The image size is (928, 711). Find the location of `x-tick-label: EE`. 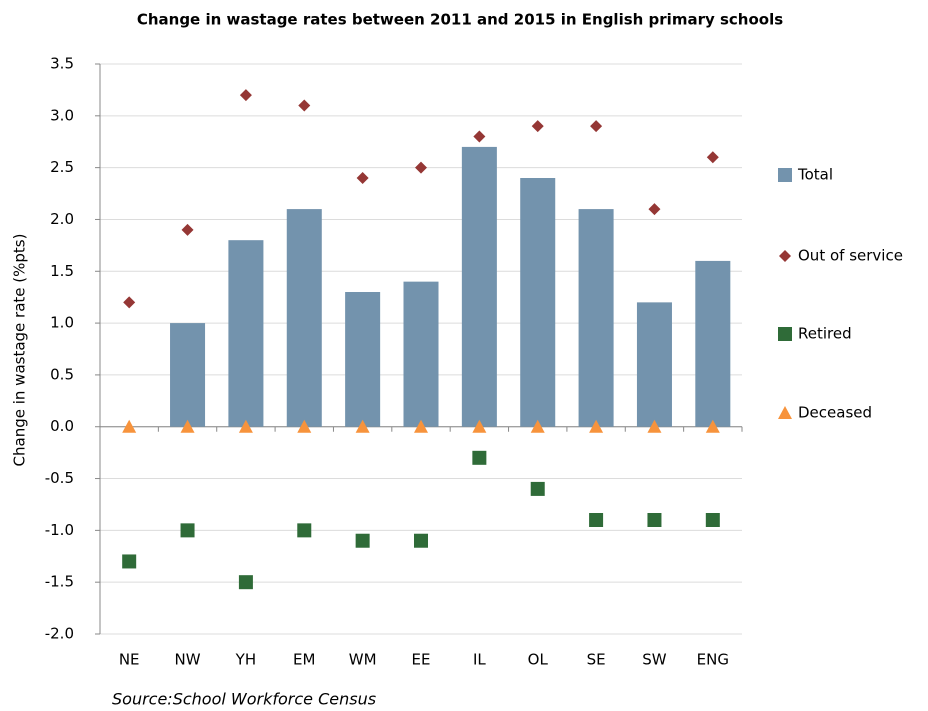

x-tick-label: EE is located at coordinates (421, 660).